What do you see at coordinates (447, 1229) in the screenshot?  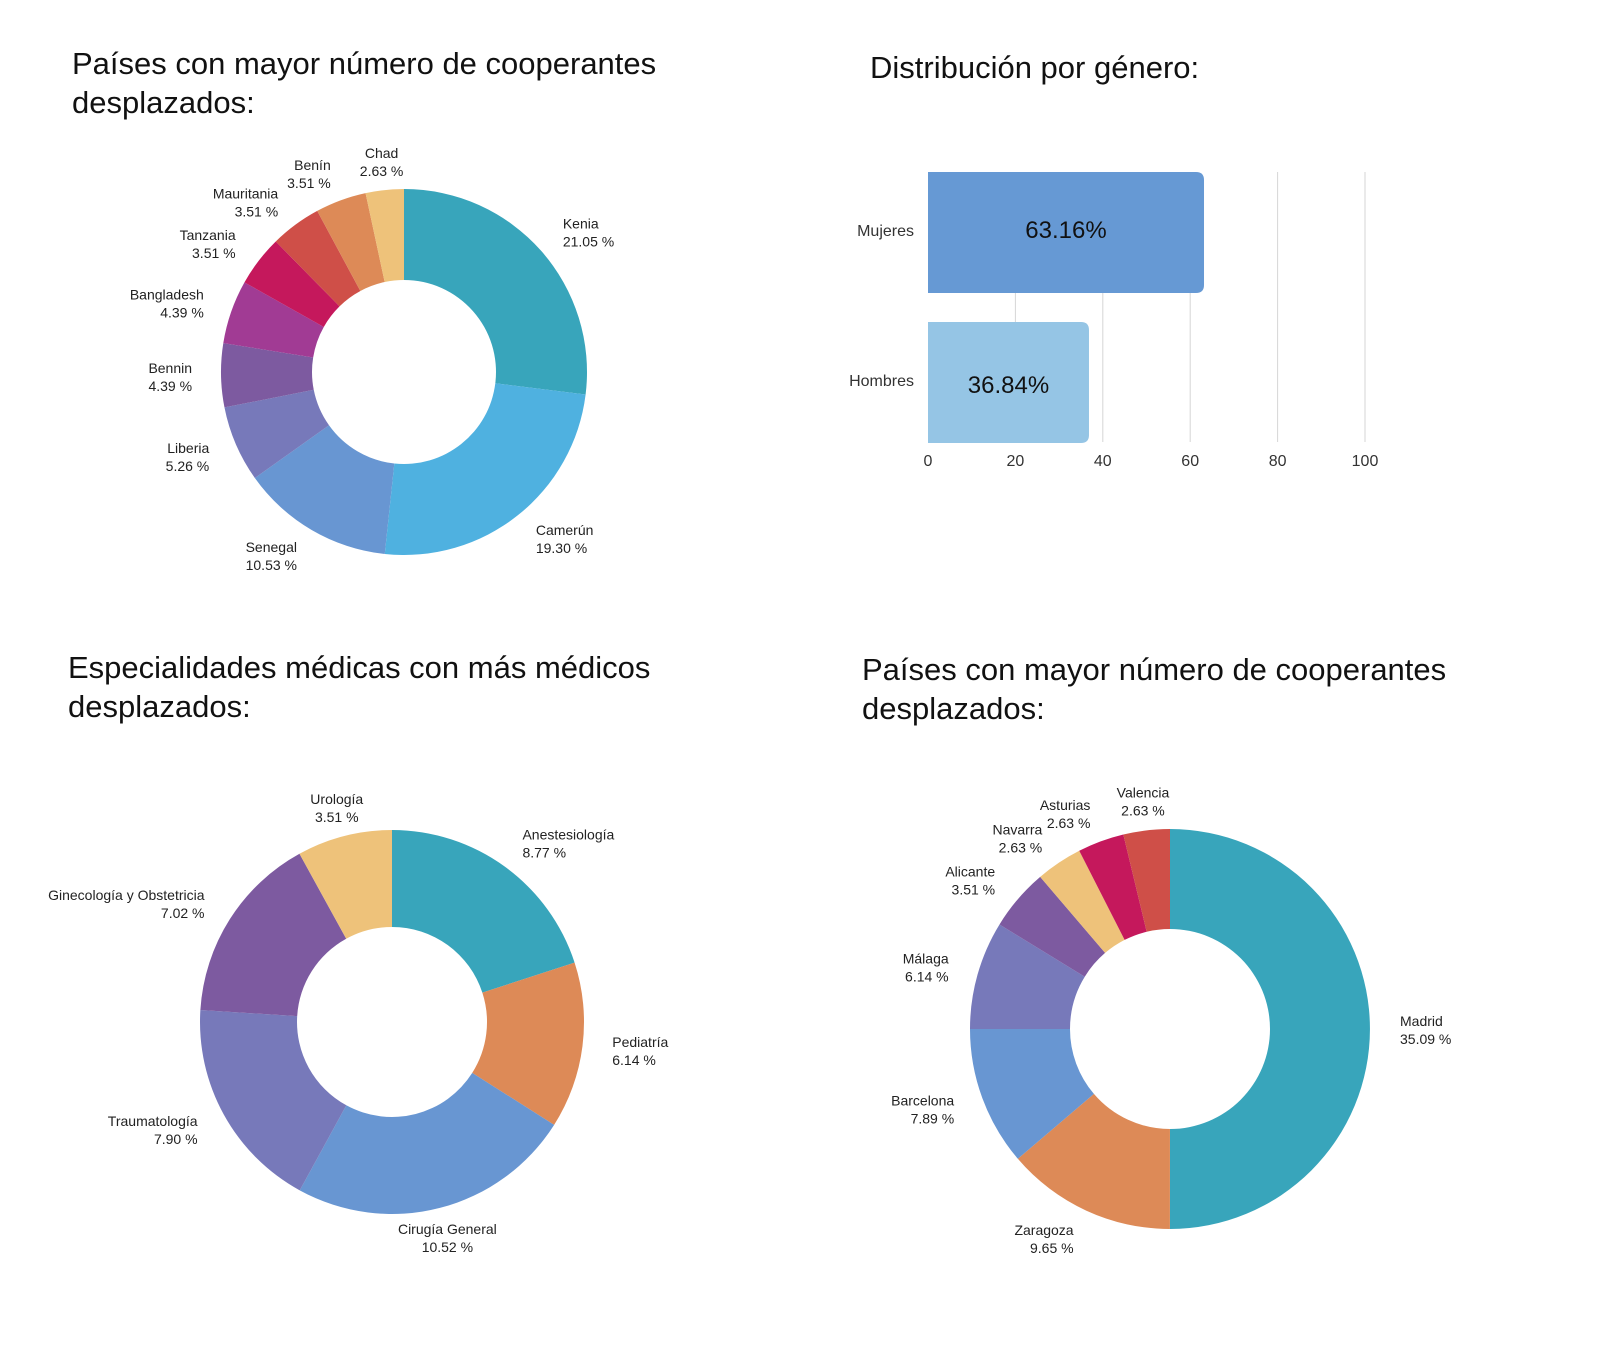 I see `slice-label: Cirugía General` at bounding box center [447, 1229].